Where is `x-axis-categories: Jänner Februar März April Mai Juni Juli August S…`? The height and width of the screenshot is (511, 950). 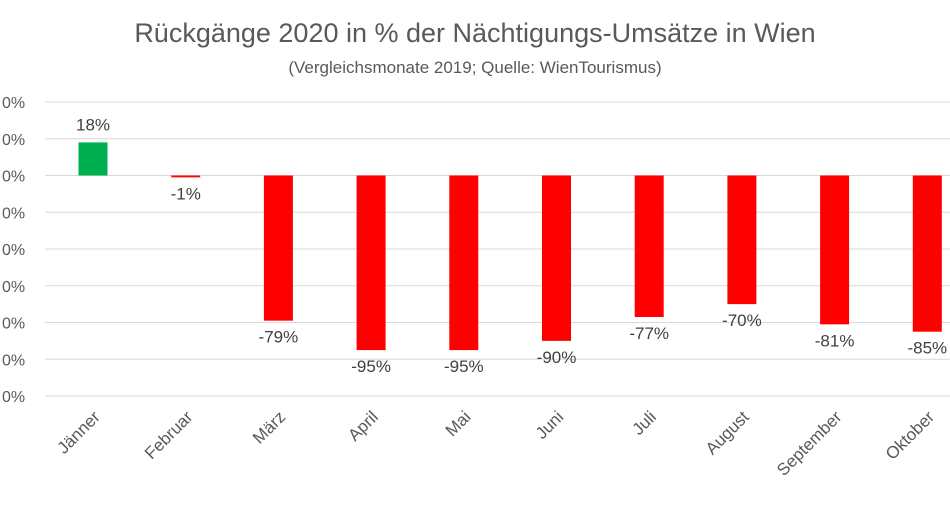 x-axis-categories: Jänner Februar März April Mai Juni Juli August S… is located at coordinates (496, 443).